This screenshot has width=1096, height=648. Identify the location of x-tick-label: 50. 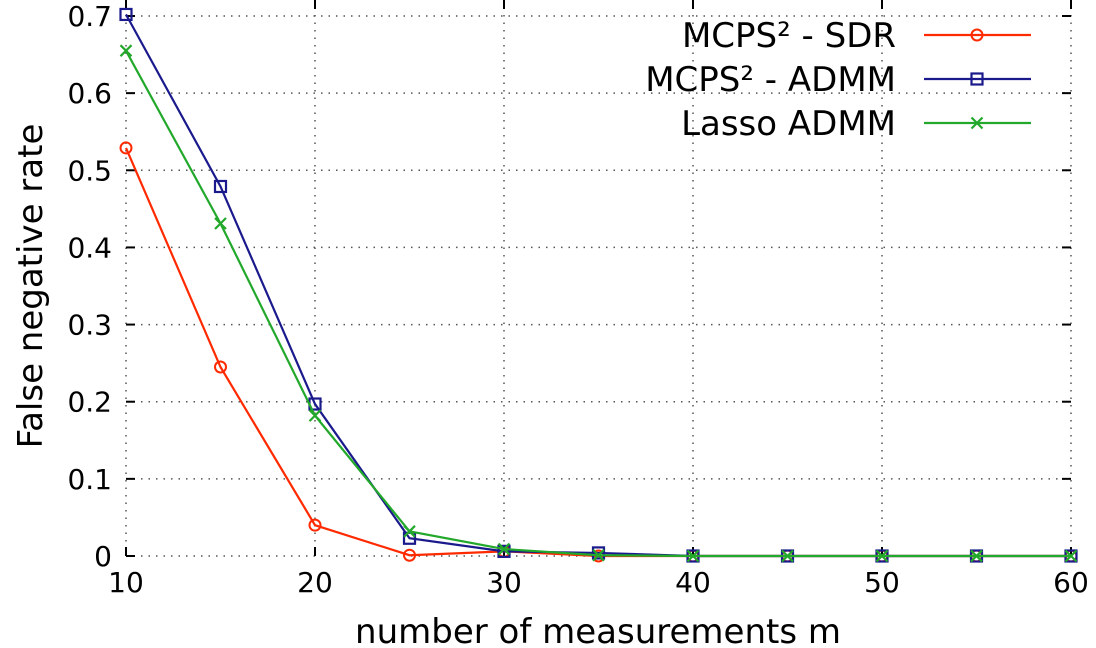
(882, 582).